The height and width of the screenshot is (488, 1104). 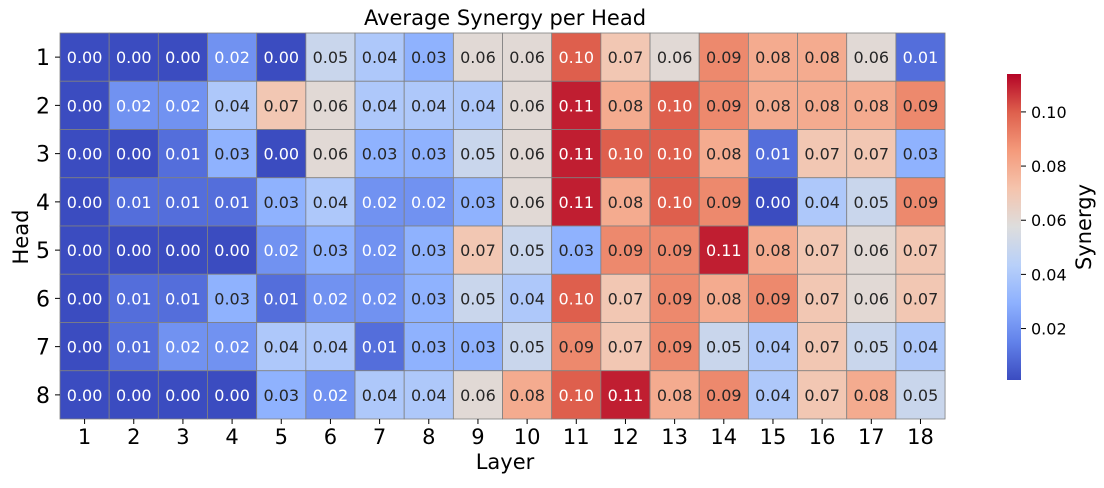 I want to click on x-tick-label: 15, so click(x=773, y=437).